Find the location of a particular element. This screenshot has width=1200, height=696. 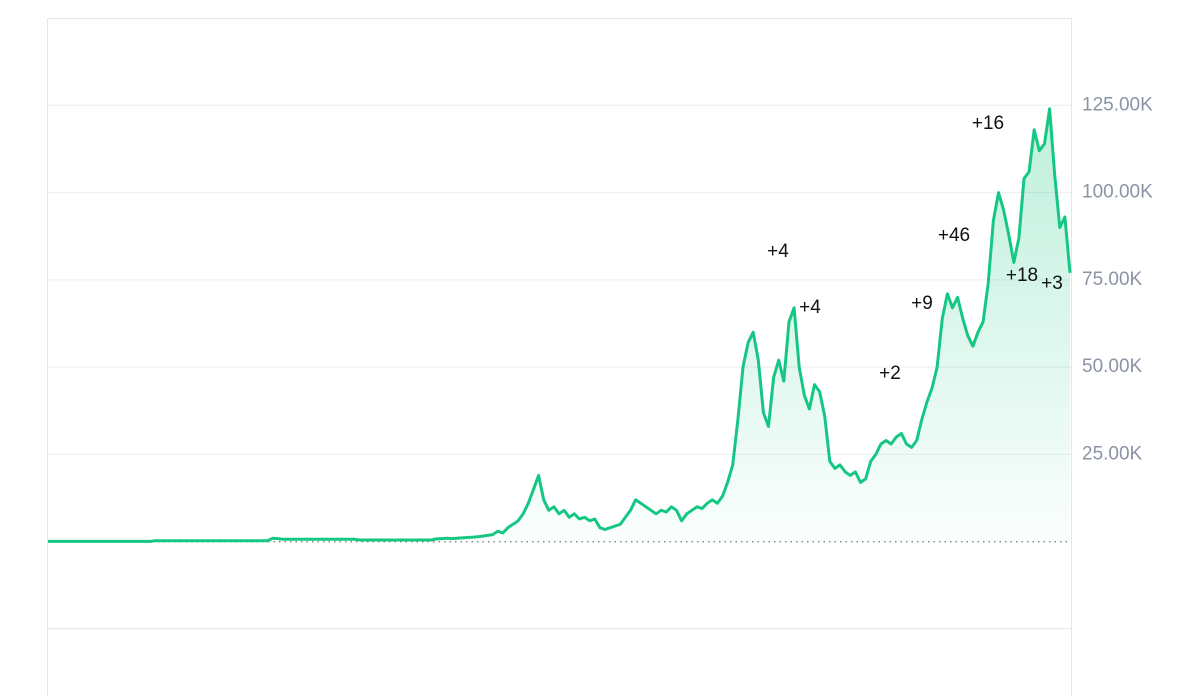

event-marker: +18 is located at coordinates (1022, 275).